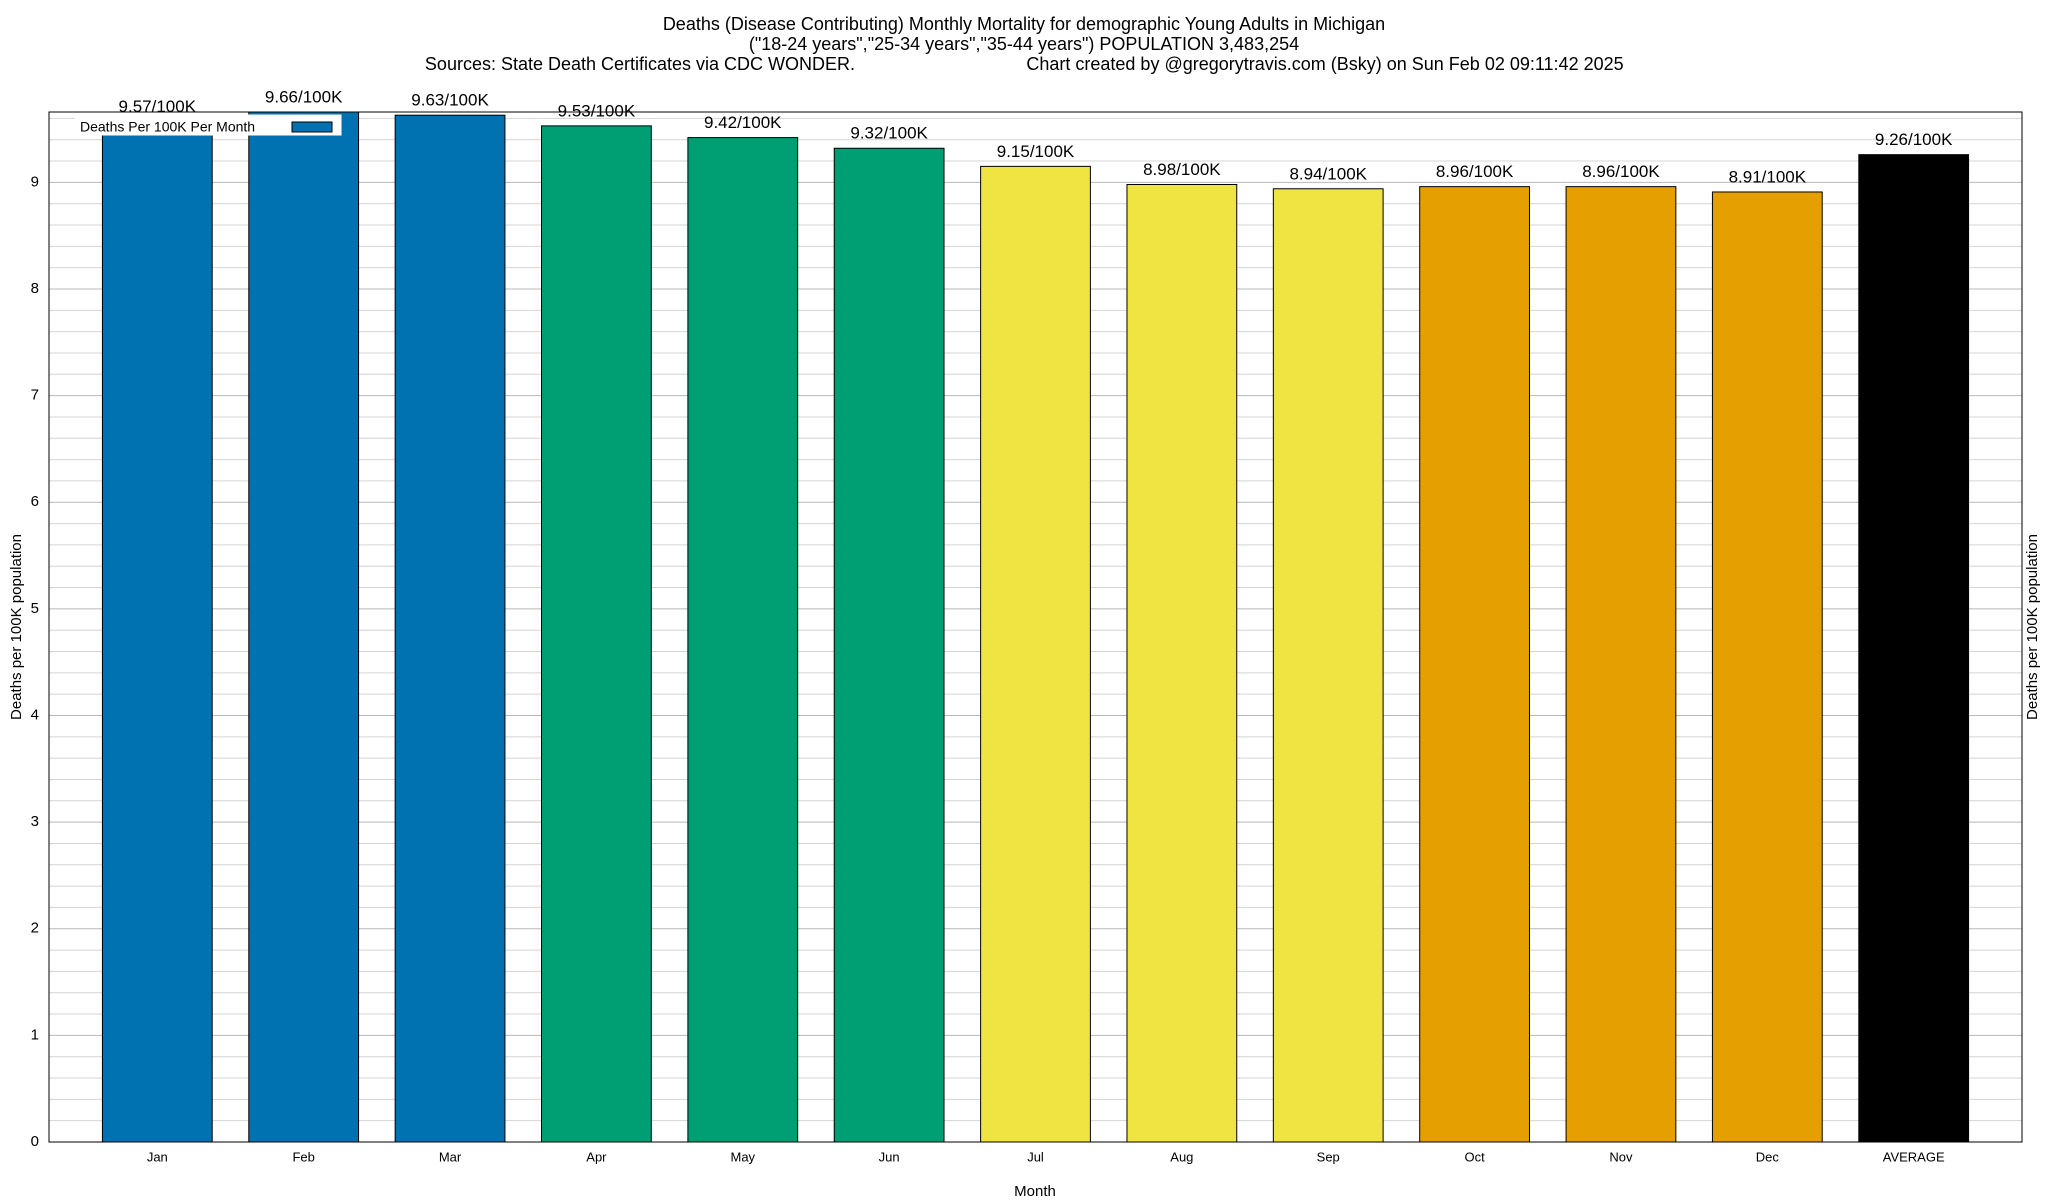 The width and height of the screenshot is (2048, 1200). Describe the element at coordinates (1474, 1156) in the screenshot. I see `x-tick-label: Oct` at that location.